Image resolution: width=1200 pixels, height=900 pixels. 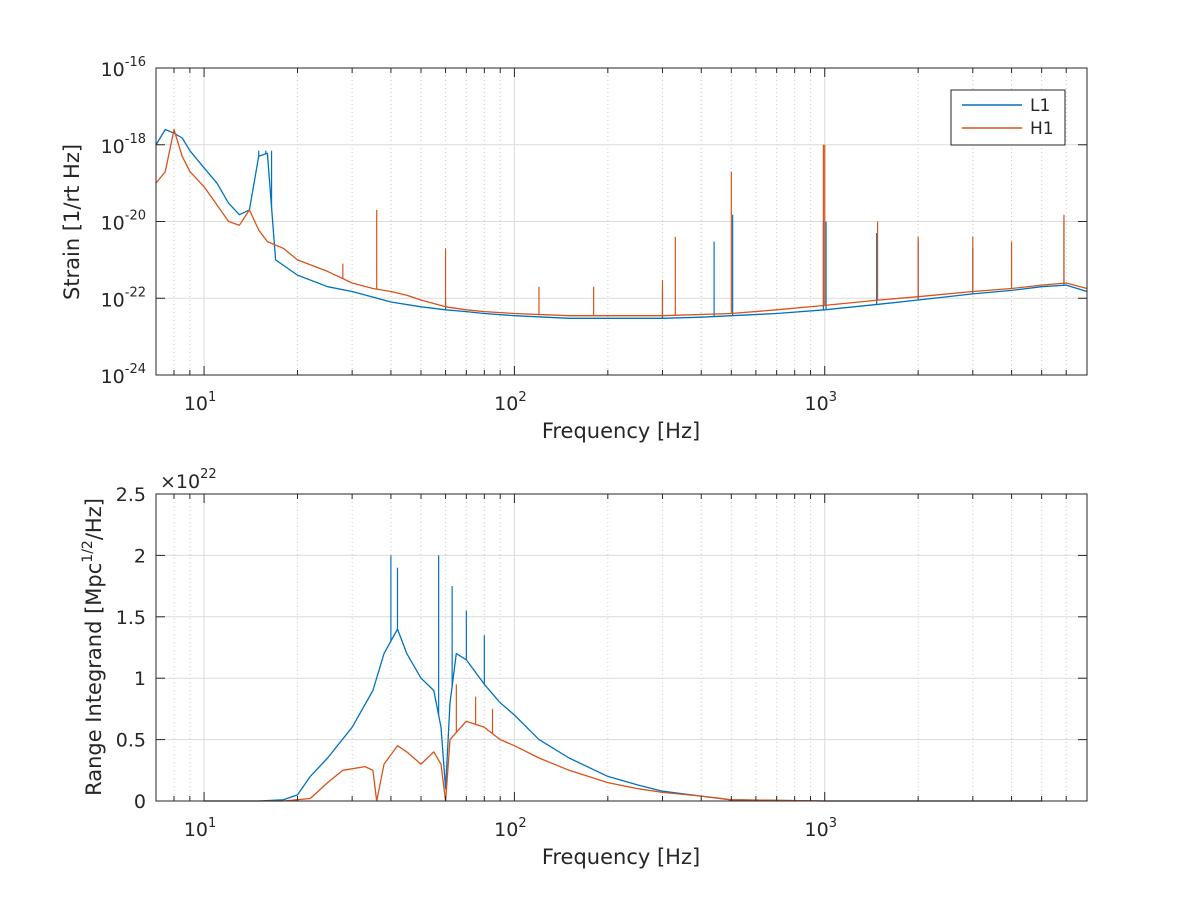 What do you see at coordinates (131, 618) in the screenshot?
I see `y-tick-label: 1.5` at bounding box center [131, 618].